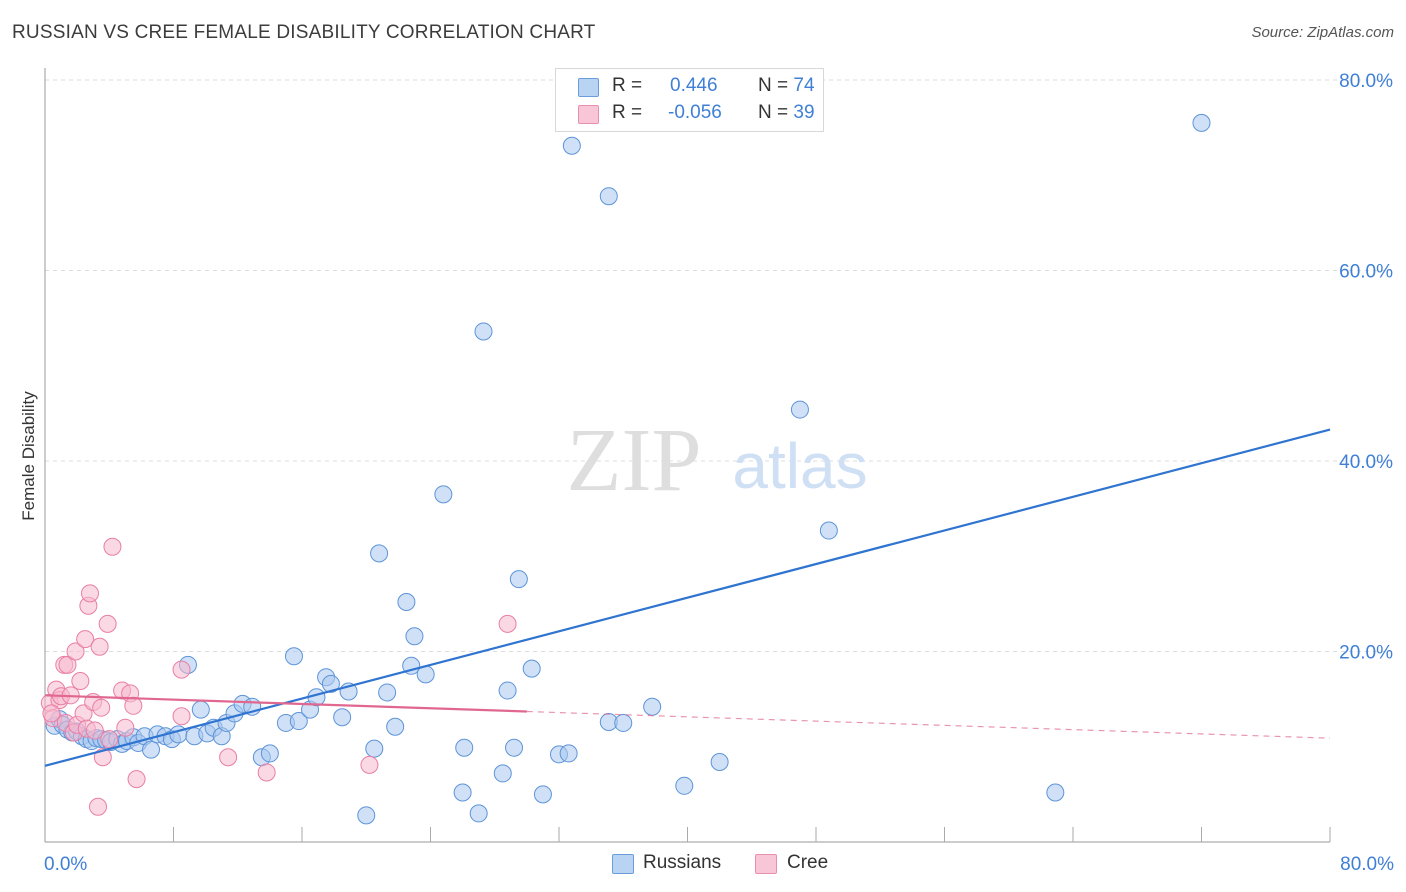 The image size is (1406, 892). Describe the element at coordinates (627, 85) in the screenshot. I see `russians-r-label: R =` at that location.